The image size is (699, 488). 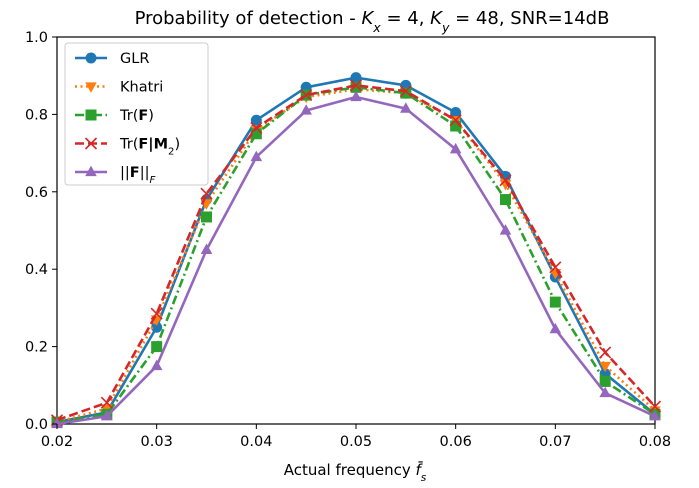 What do you see at coordinates (36, 425) in the screenshot?
I see `y-tick-label: 0.0` at bounding box center [36, 425].